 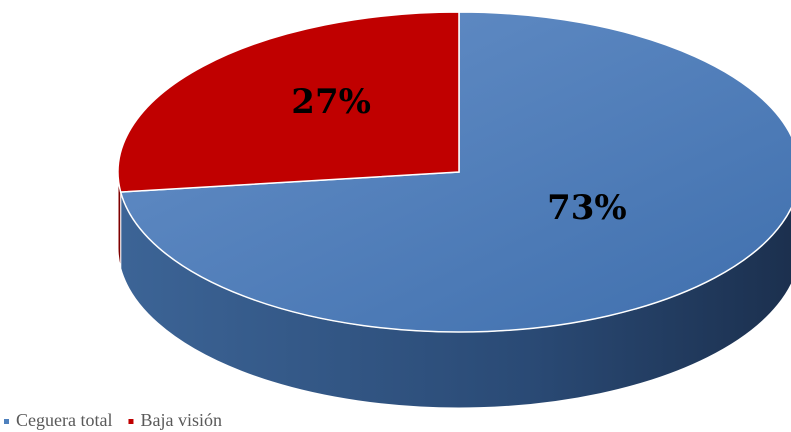 What do you see at coordinates (331, 102) in the screenshot?
I see `data-label: 27%` at bounding box center [331, 102].